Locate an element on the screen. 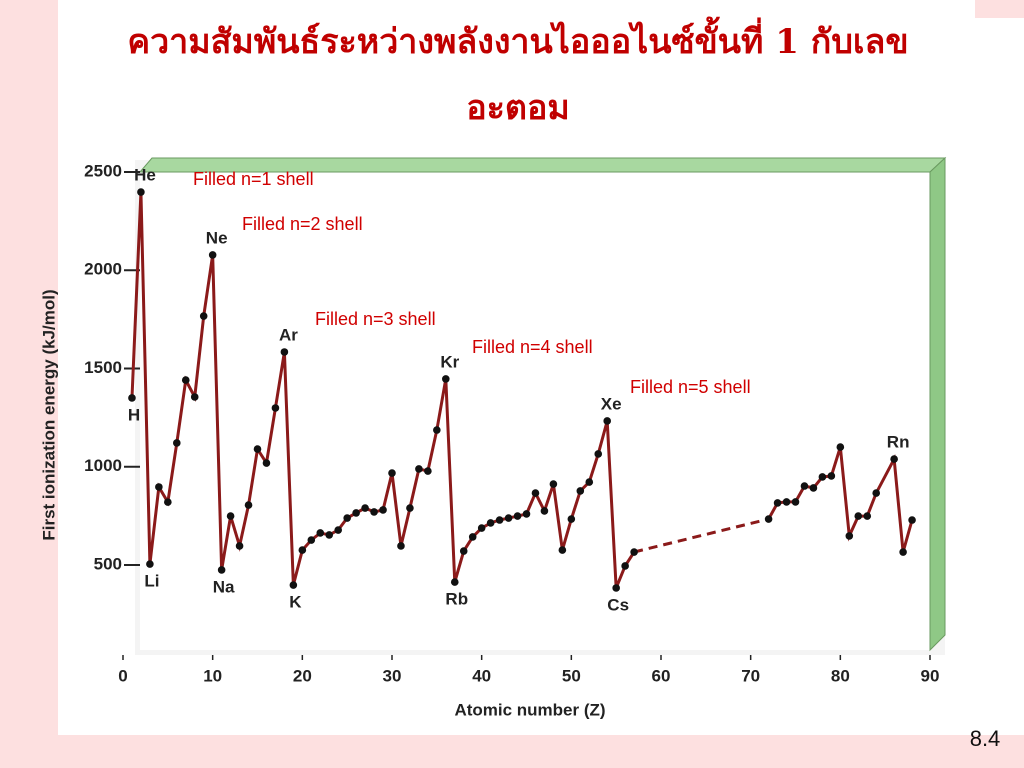  y-tick-label: 2000 is located at coordinates (103, 269).